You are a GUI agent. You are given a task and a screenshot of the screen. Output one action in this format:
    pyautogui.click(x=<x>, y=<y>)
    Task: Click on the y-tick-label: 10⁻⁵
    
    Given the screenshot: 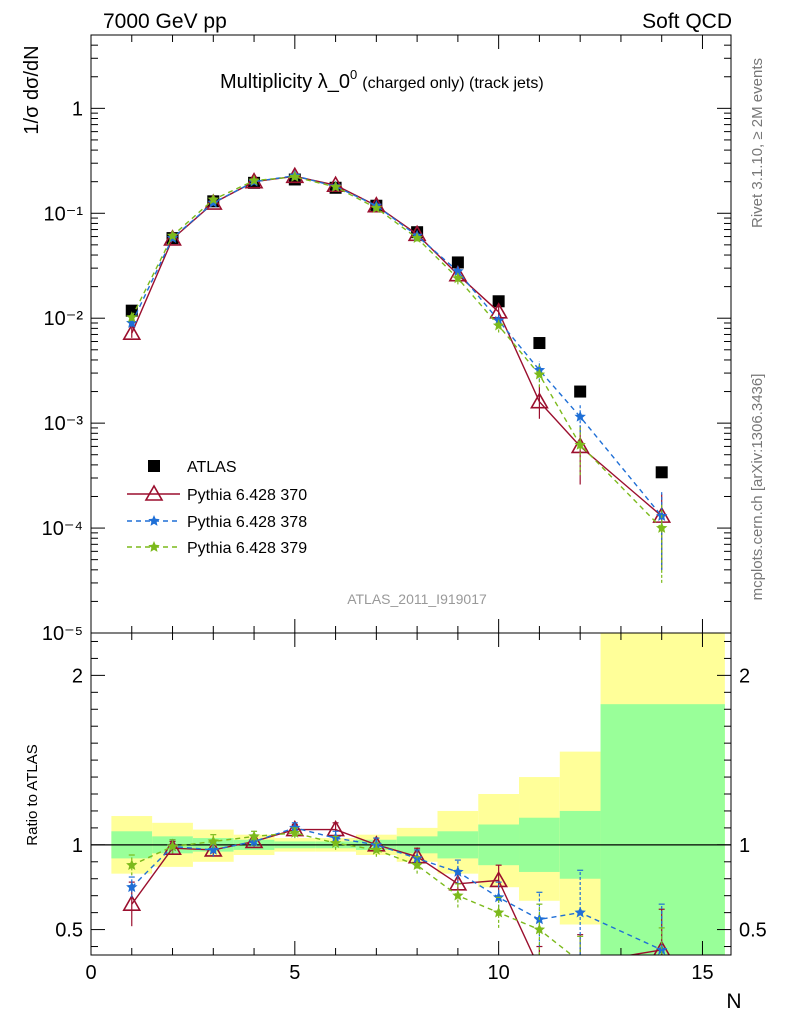 What is the action you would take?
    pyautogui.click(x=62, y=634)
    